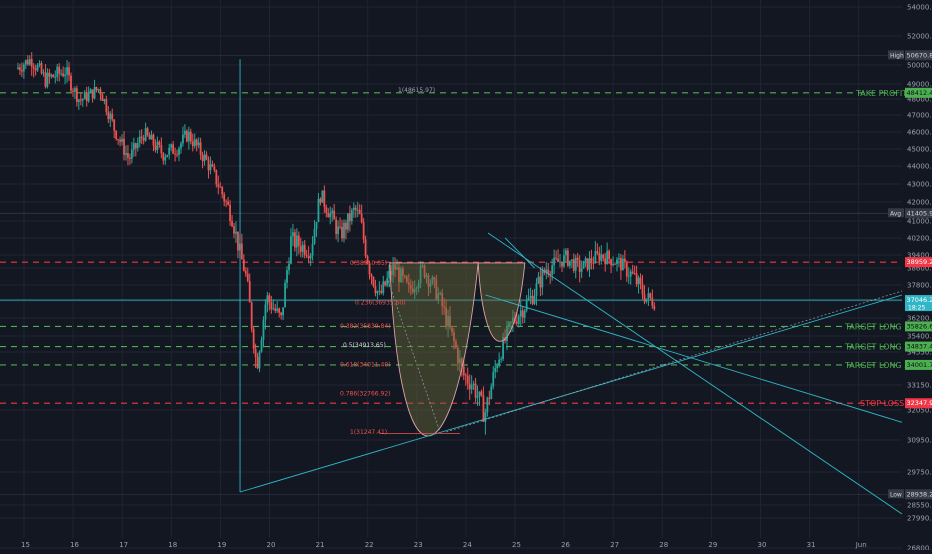 Image resolution: width=932 pixels, height=554 pixels. I want to click on time-tick-label: 25, so click(516, 545).